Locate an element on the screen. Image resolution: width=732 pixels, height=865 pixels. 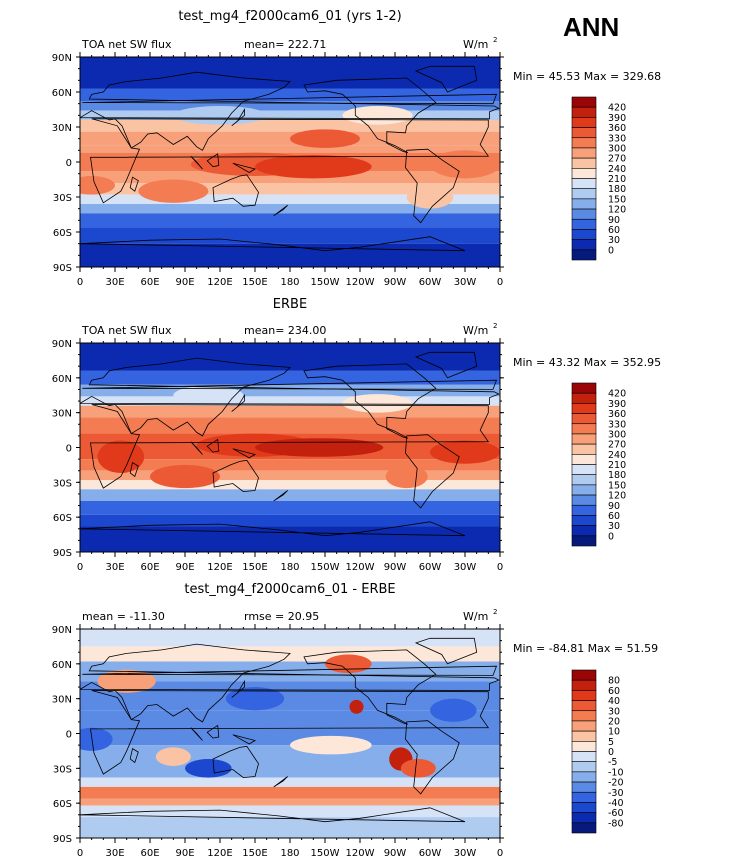
colorbar-level-label: -60 is located at coordinates (616, 813).